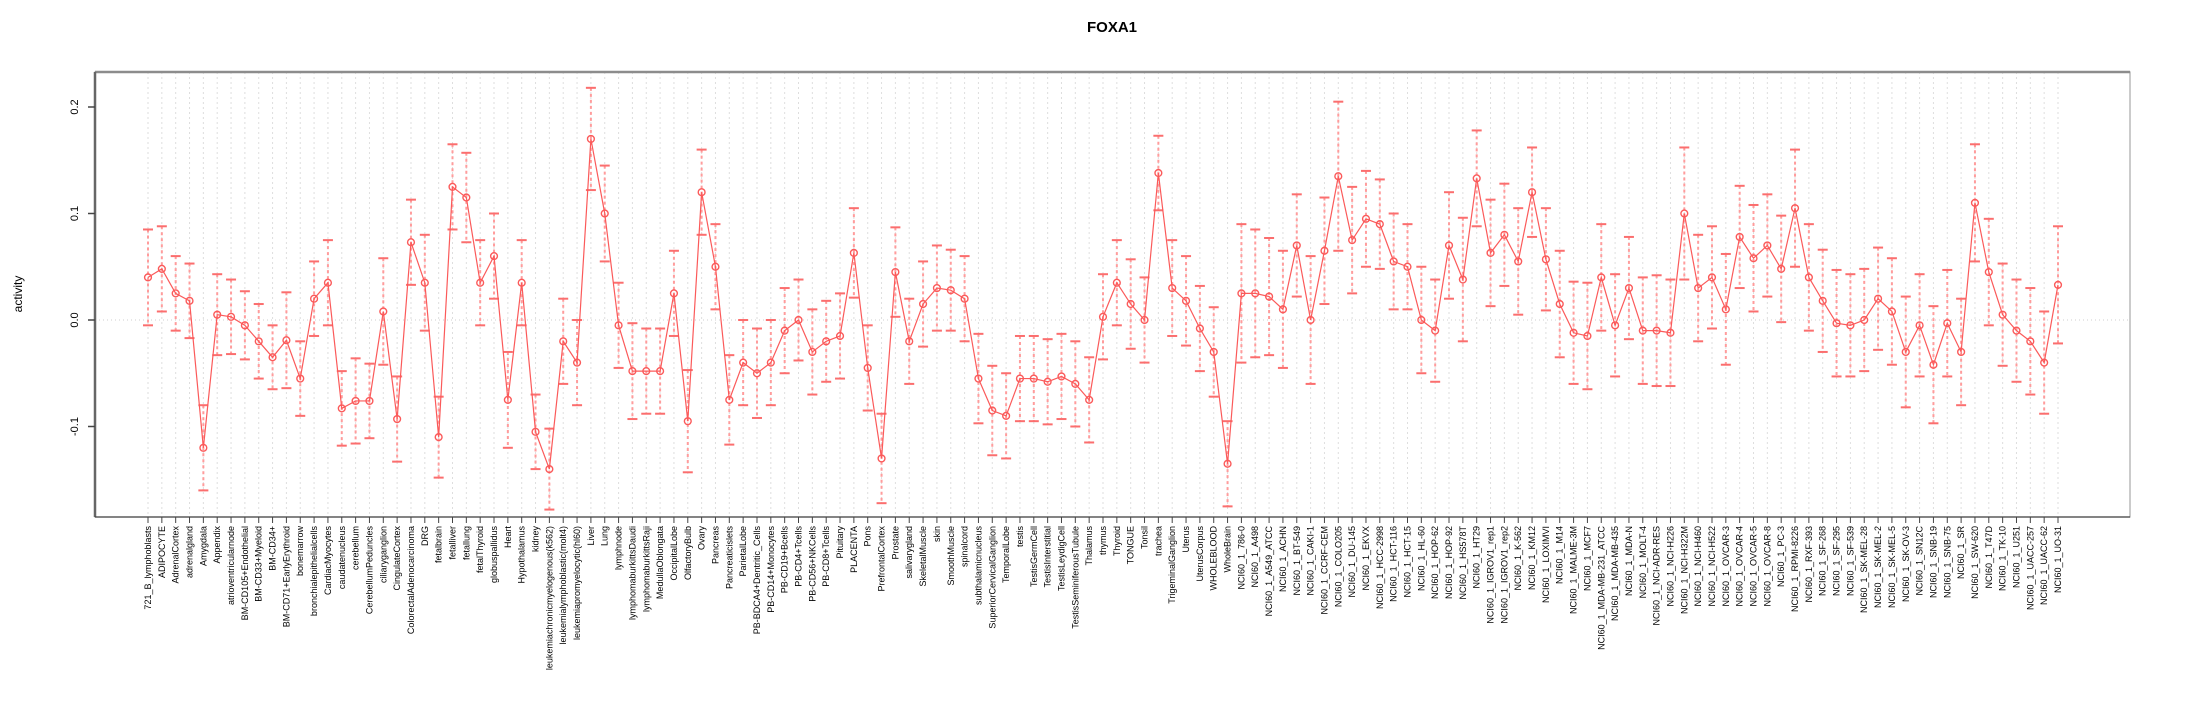 The width and height of the screenshot is (2205, 720). Describe the element at coordinates (549, 598) in the screenshot. I see `x-category-label: leukemiachronicmyelogenous(k562)` at that location.